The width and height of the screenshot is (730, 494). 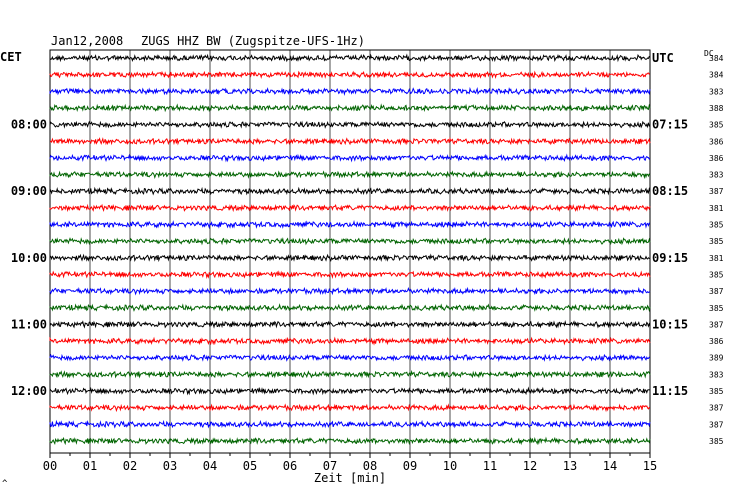 I want to click on x-tick-label: 07, so click(x=330, y=466).